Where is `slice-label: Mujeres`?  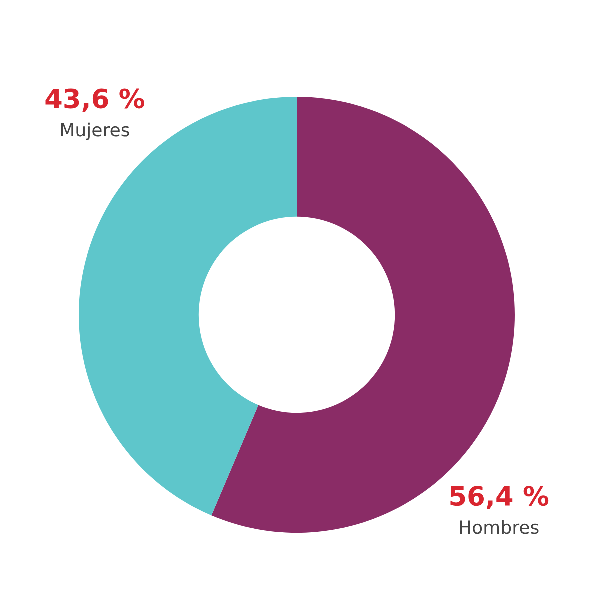 slice-label: Mujeres is located at coordinates (95, 131).